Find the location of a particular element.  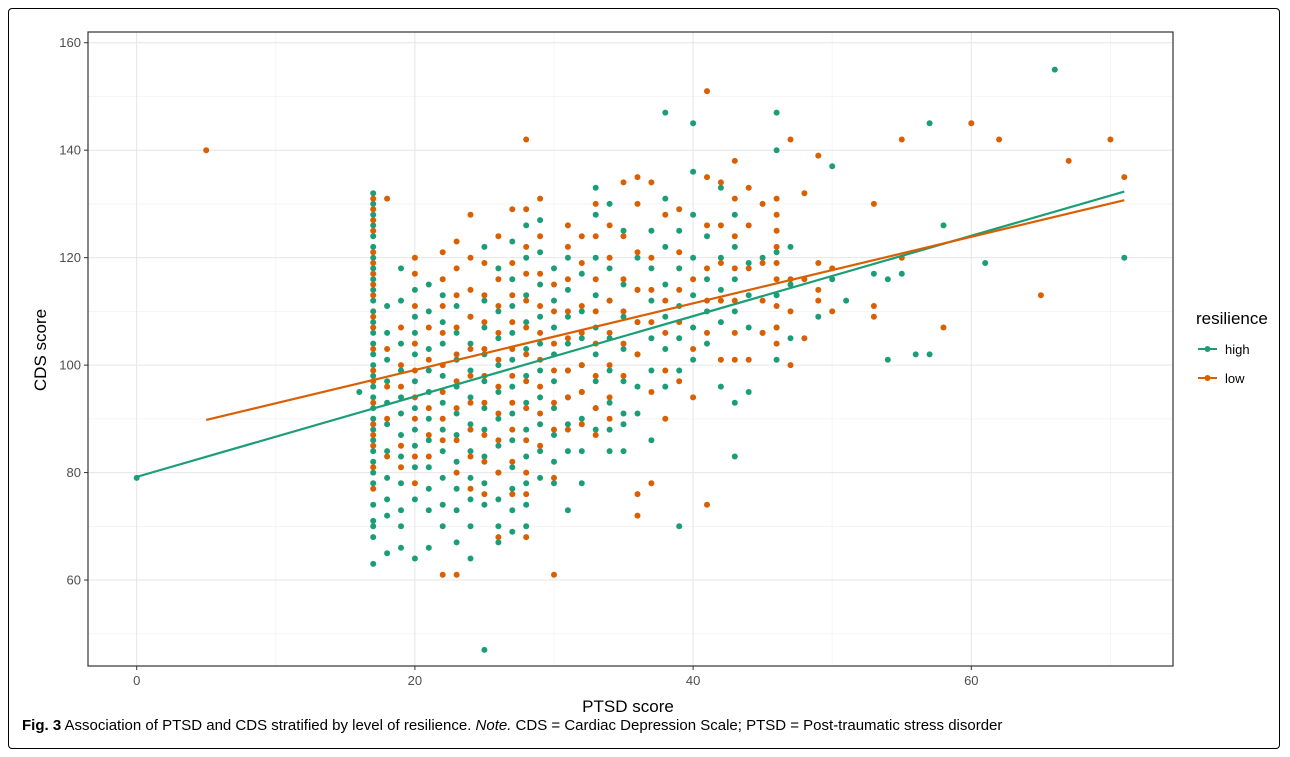

y-tick-label: 160 is located at coordinates (70, 42).